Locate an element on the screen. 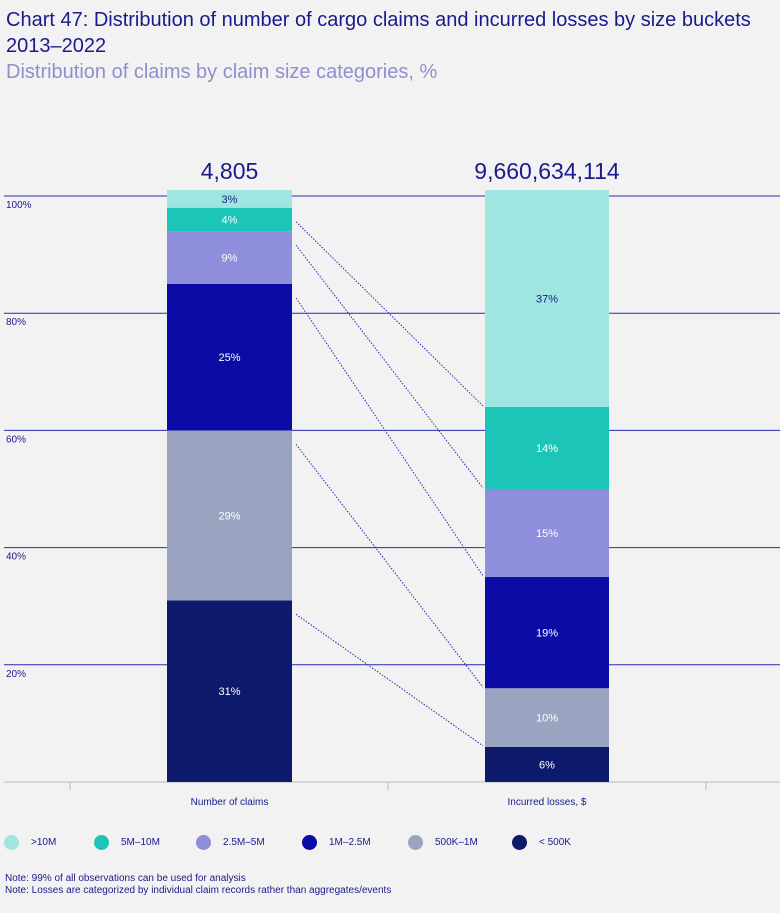 This screenshot has width=780, height=913. y-tick-label: 80% is located at coordinates (16, 322).